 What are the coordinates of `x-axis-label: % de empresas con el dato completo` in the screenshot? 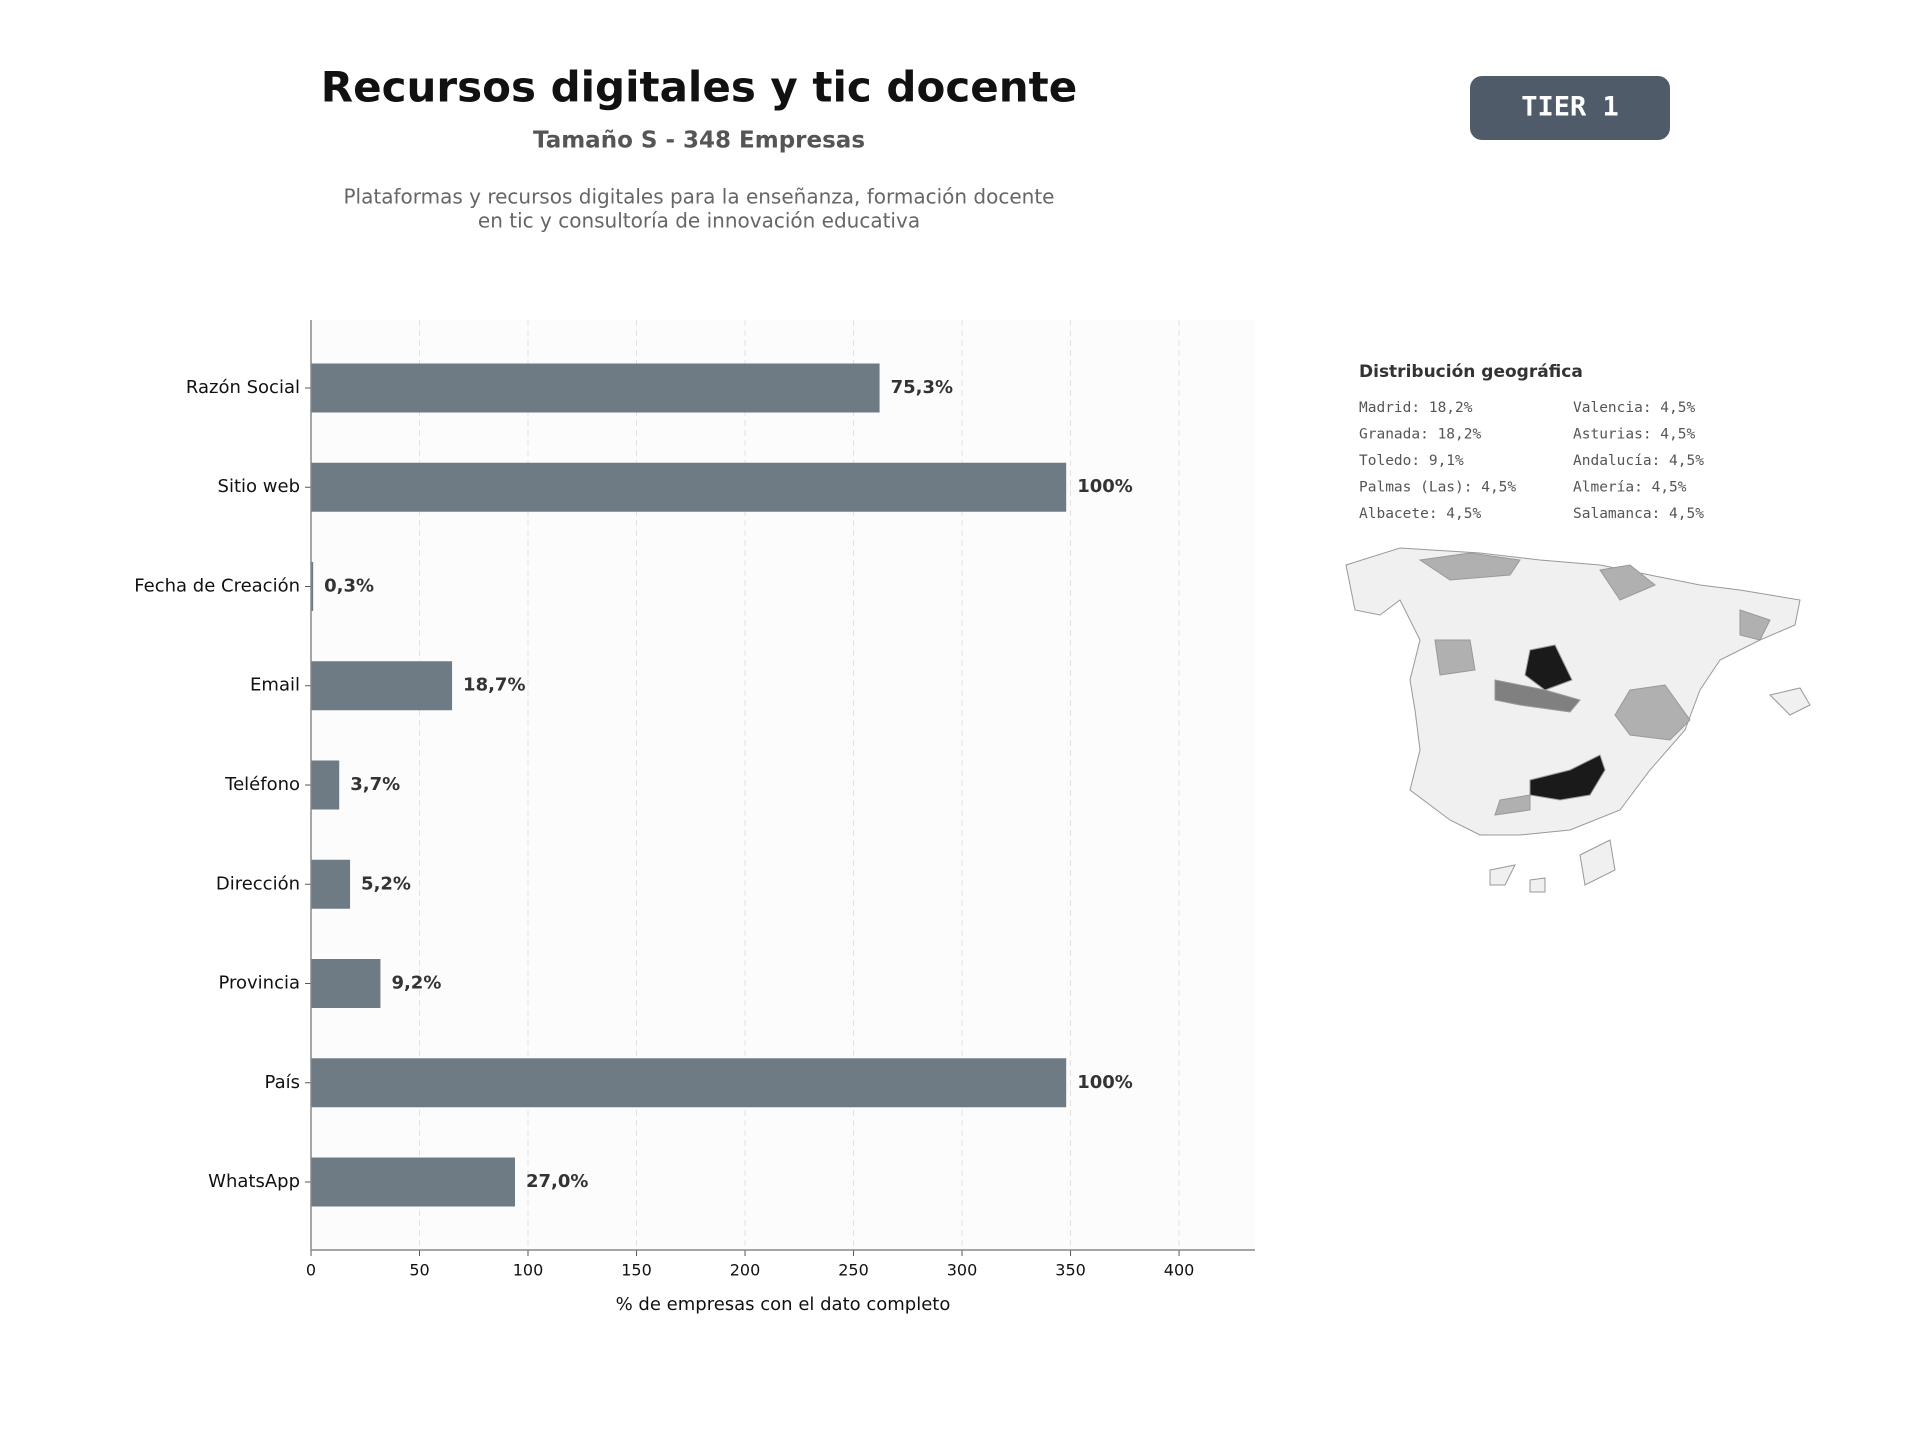 It's located at (783, 1304).